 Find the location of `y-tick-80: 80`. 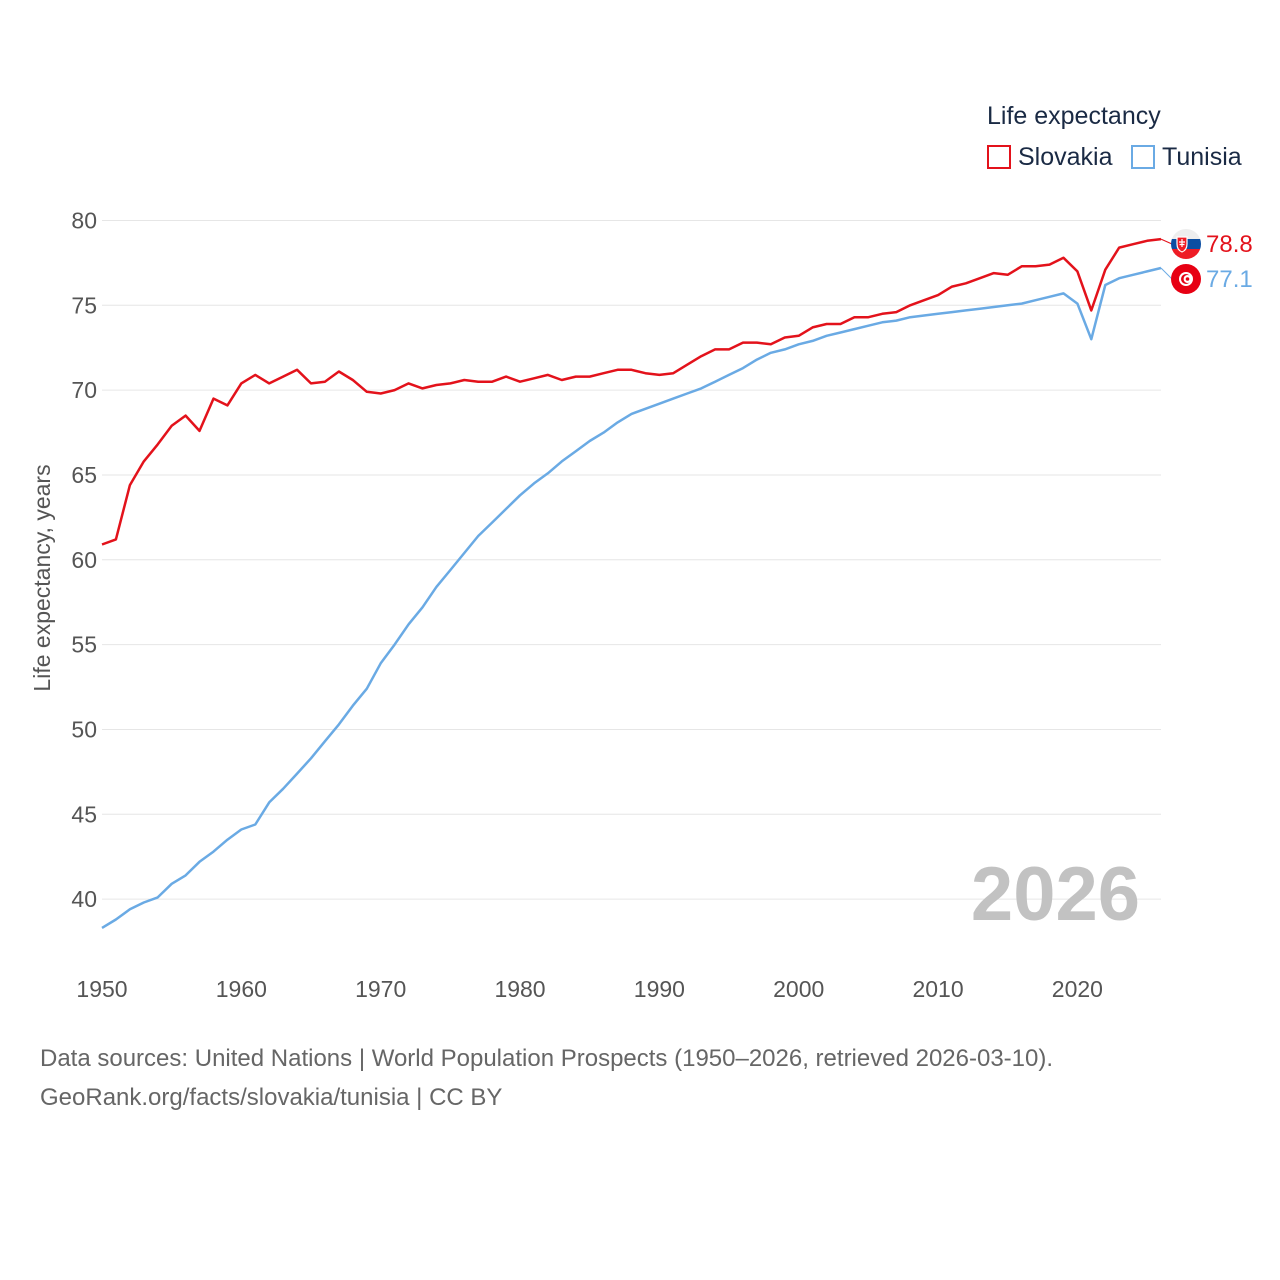

y-tick-80: 80 is located at coordinates (84, 220).